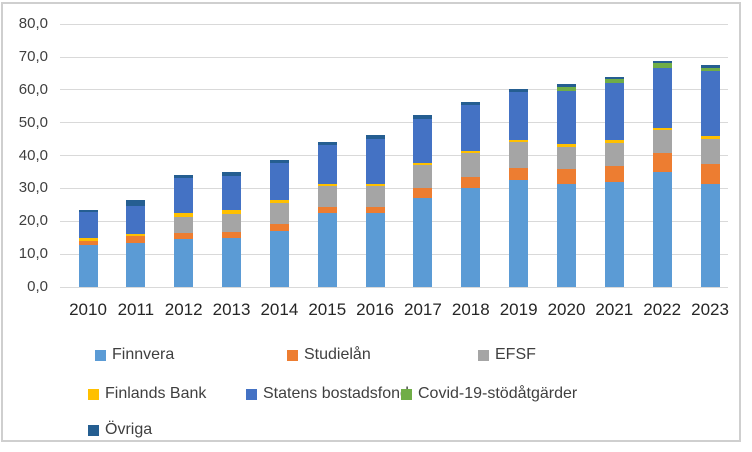 This screenshot has width=752, height=452. I want to click on bar-segment-2020-covid-19-st-d-tg-rder, so click(566, 88).